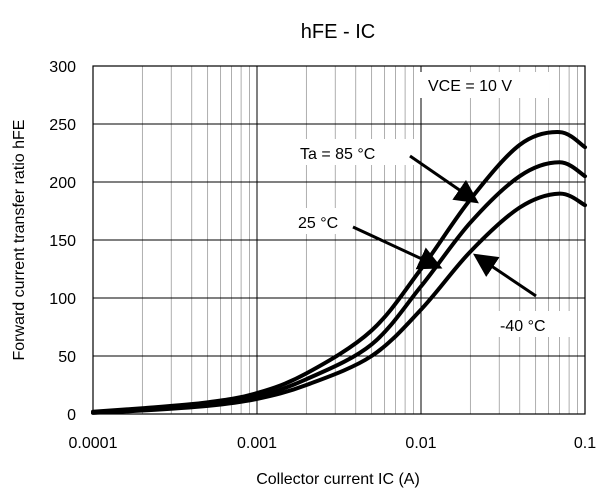 The image size is (600, 491). What do you see at coordinates (397, 247) in the screenshot?
I see `arrow-25c` at bounding box center [397, 247].